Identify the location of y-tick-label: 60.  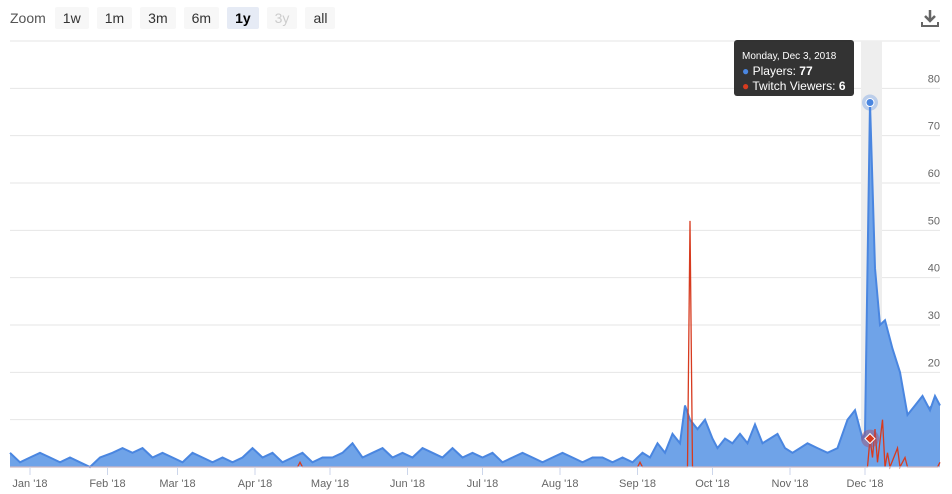
(934, 174).